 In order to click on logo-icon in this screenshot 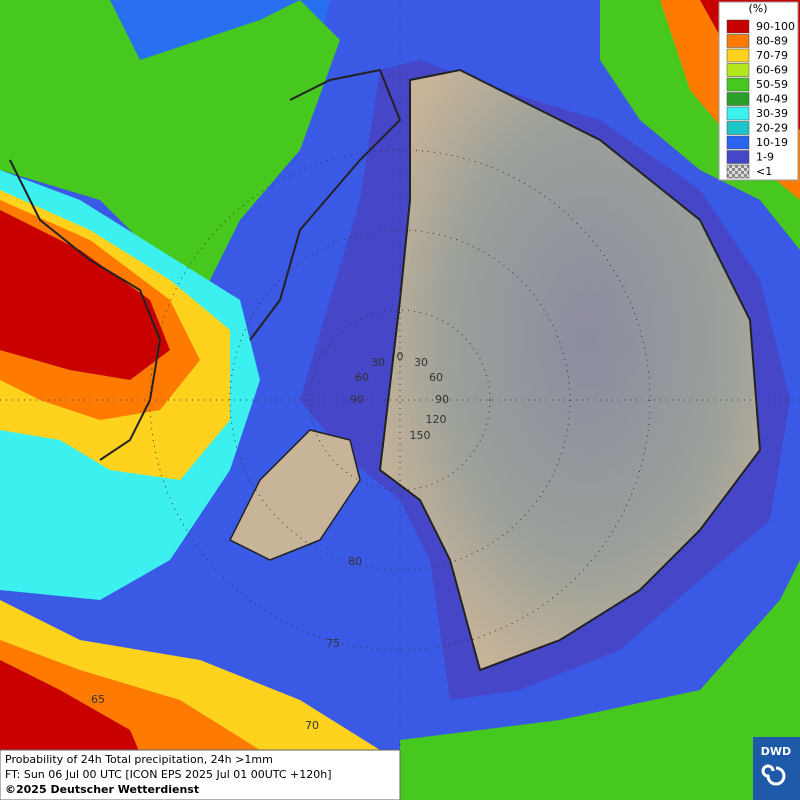, I will do `click(773, 775)`.